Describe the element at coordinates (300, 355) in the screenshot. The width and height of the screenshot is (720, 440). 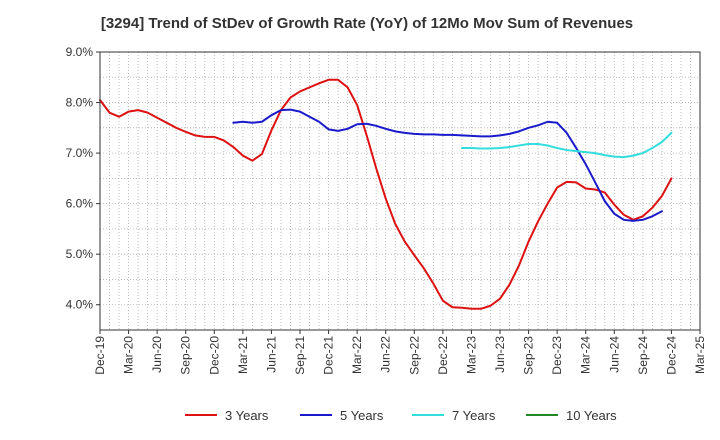
I see `x-tick-label: Sep-21` at that location.